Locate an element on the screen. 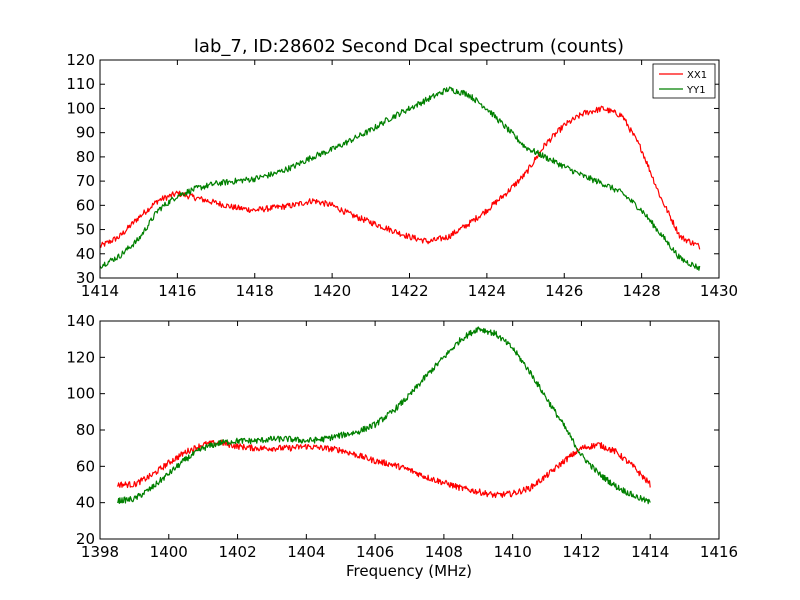  x-tick-label: 1404 is located at coordinates (306, 552).